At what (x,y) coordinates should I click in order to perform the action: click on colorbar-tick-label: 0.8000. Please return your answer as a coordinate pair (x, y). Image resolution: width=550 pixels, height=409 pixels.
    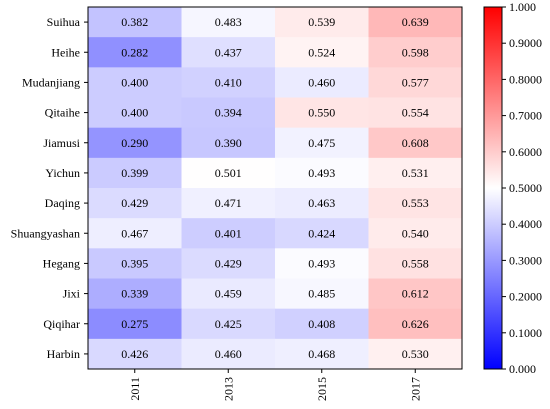
    Looking at the image, I should click on (525, 79).